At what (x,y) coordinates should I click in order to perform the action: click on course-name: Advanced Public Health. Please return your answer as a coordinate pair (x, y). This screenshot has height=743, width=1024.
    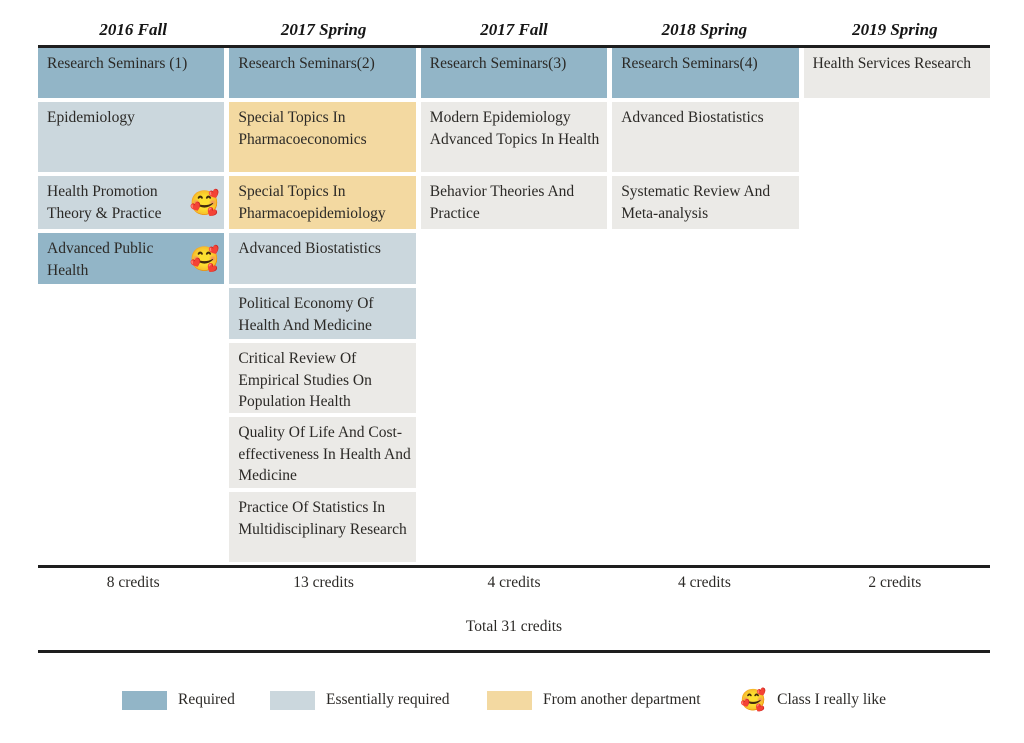
    Looking at the image, I should click on (100, 259).